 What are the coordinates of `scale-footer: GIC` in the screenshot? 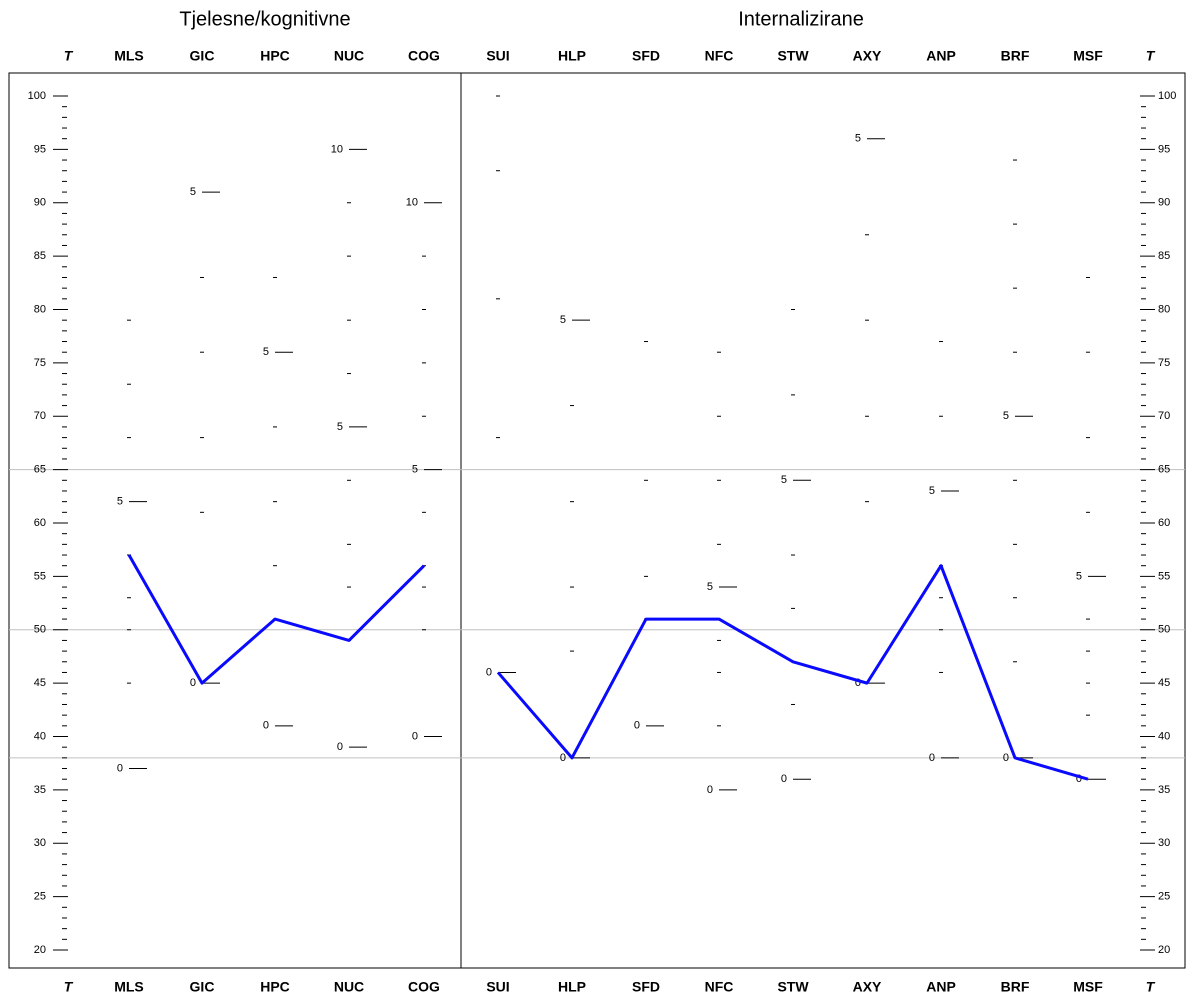 It's located at (202, 987).